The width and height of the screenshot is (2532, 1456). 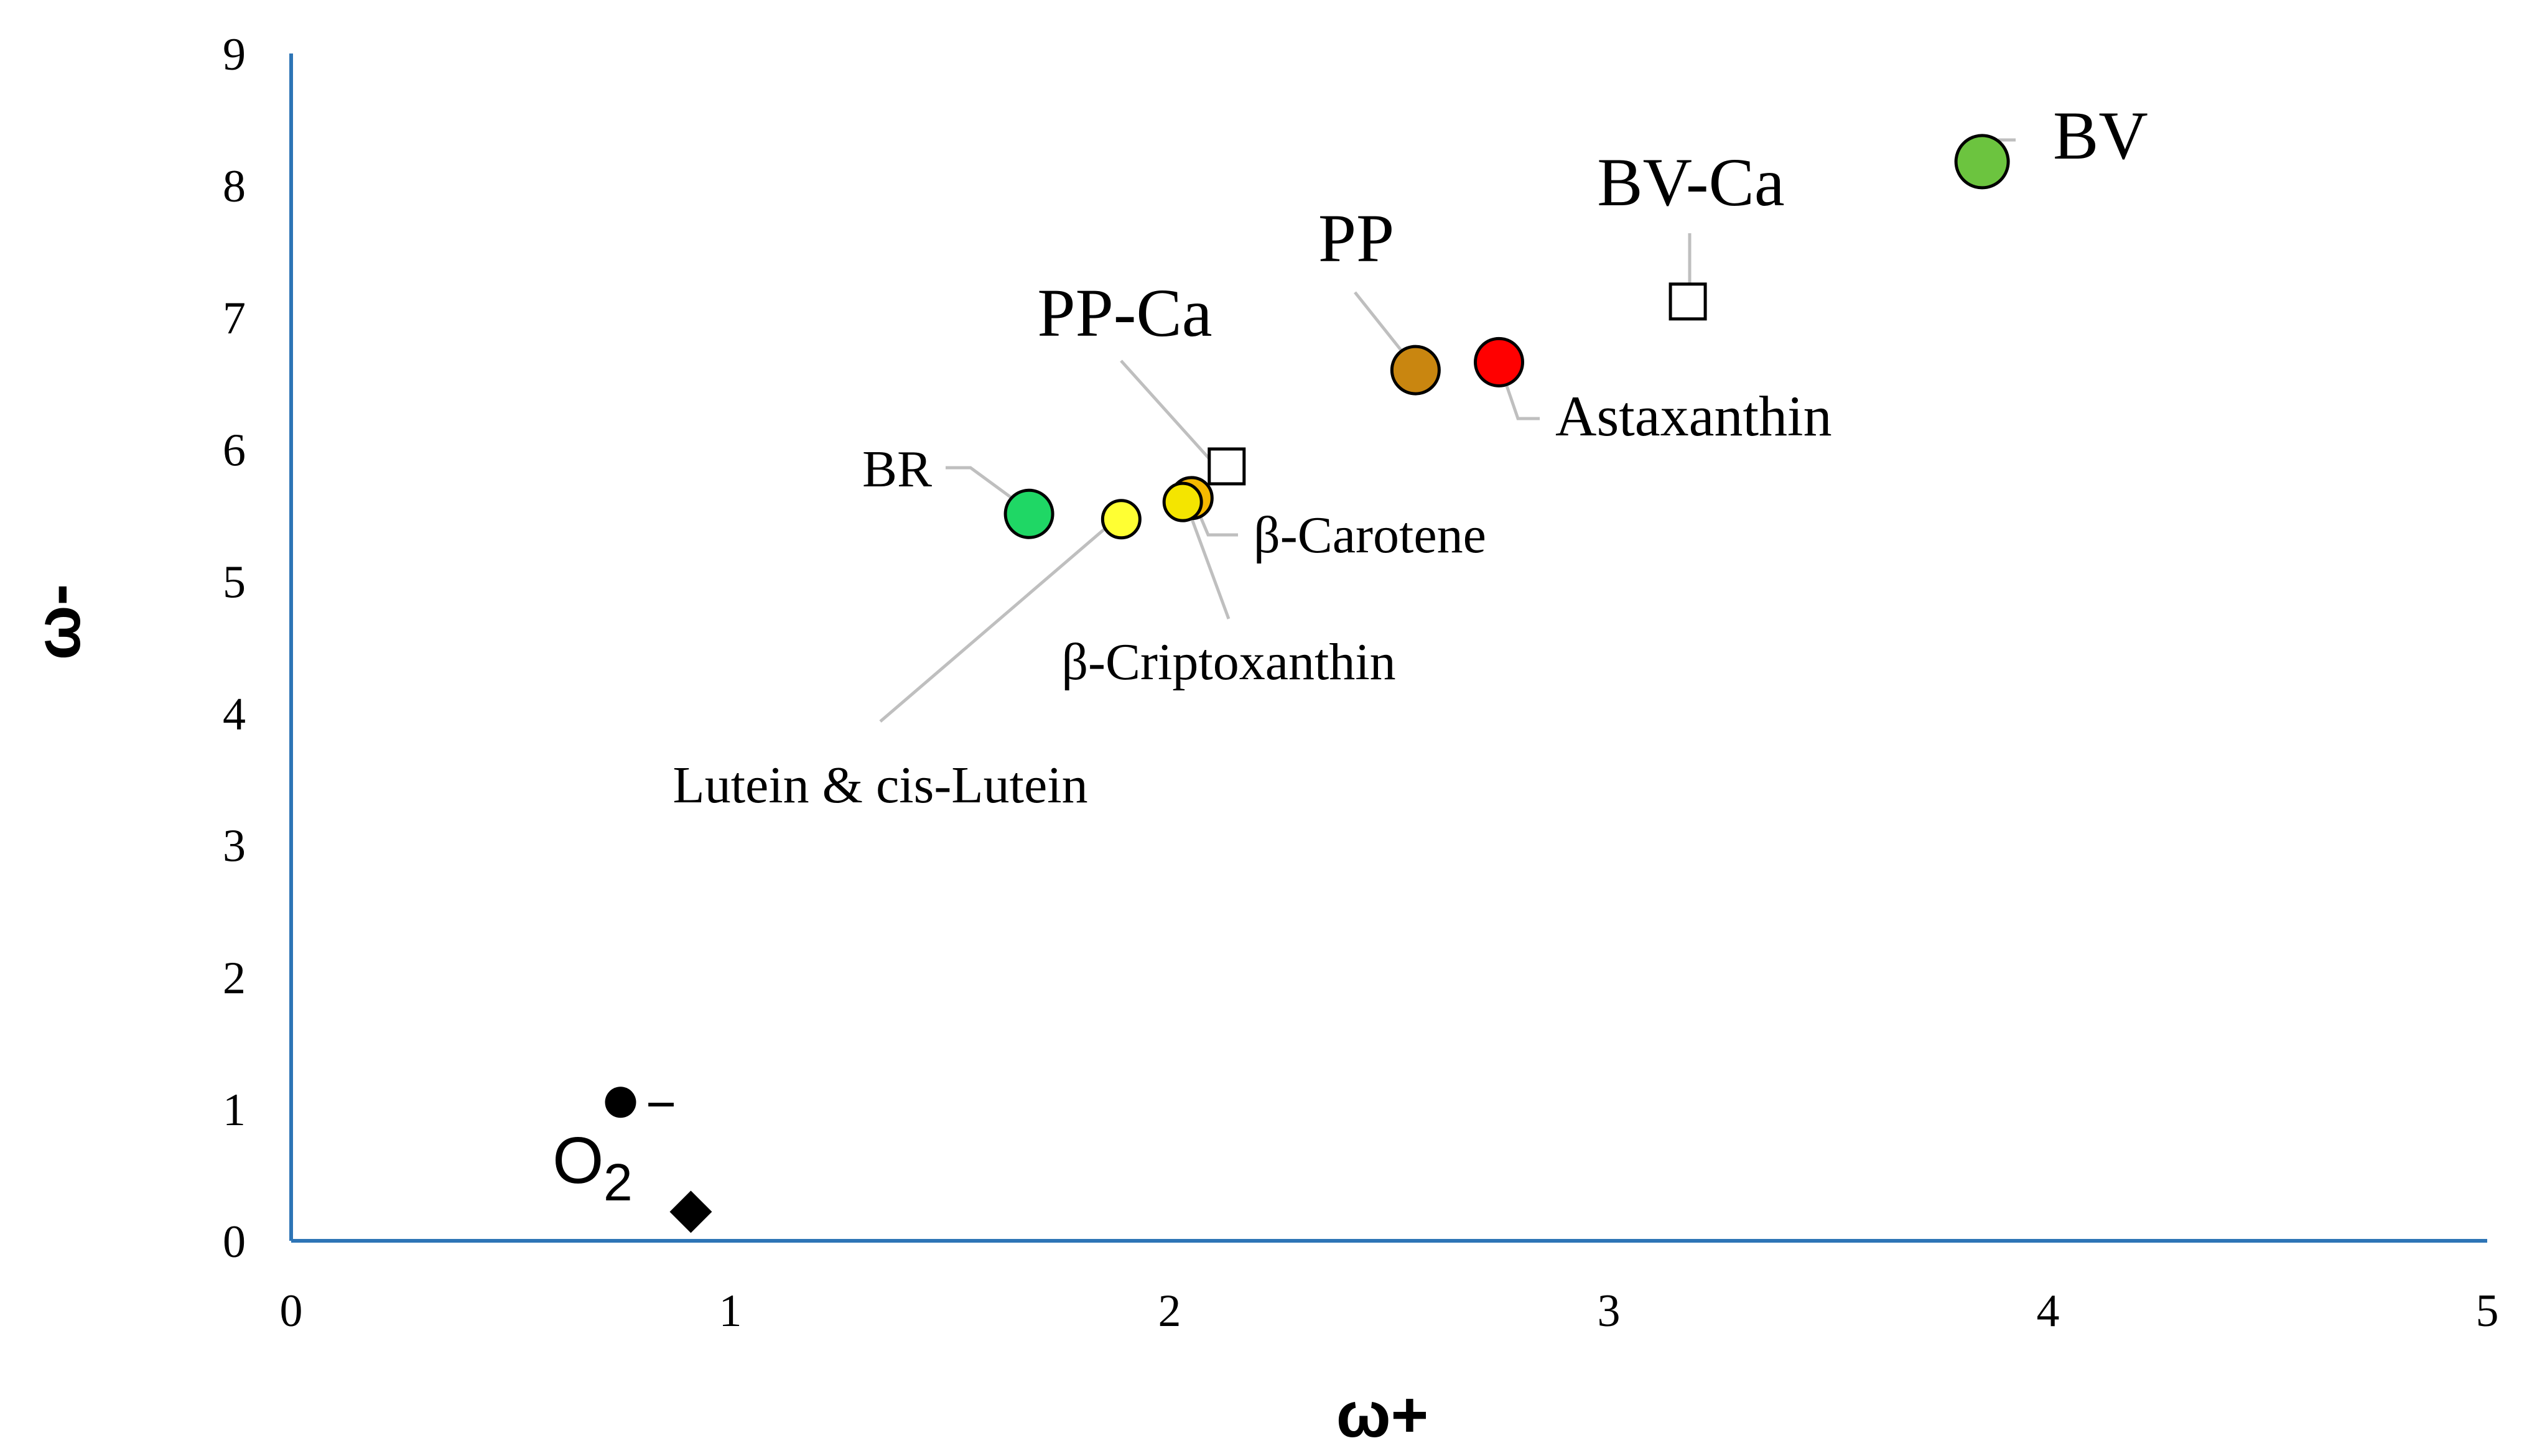 What do you see at coordinates (2100, 136) in the screenshot?
I see `label-bv: BV` at bounding box center [2100, 136].